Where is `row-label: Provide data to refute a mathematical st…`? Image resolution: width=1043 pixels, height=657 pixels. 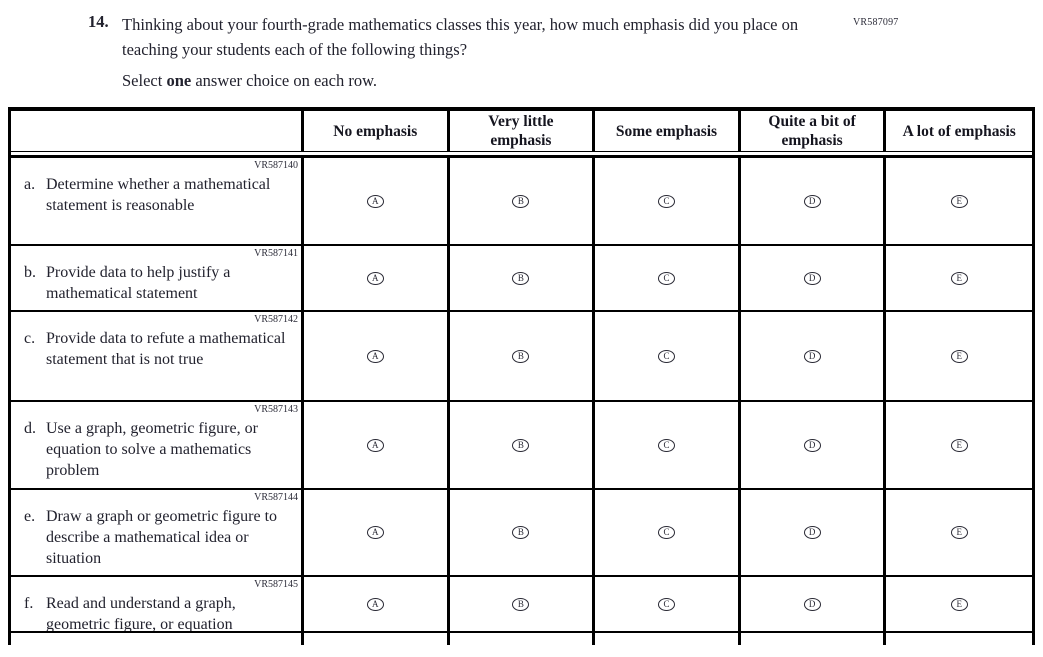 row-label: Provide data to refute a mathematical st… is located at coordinates (166, 349).